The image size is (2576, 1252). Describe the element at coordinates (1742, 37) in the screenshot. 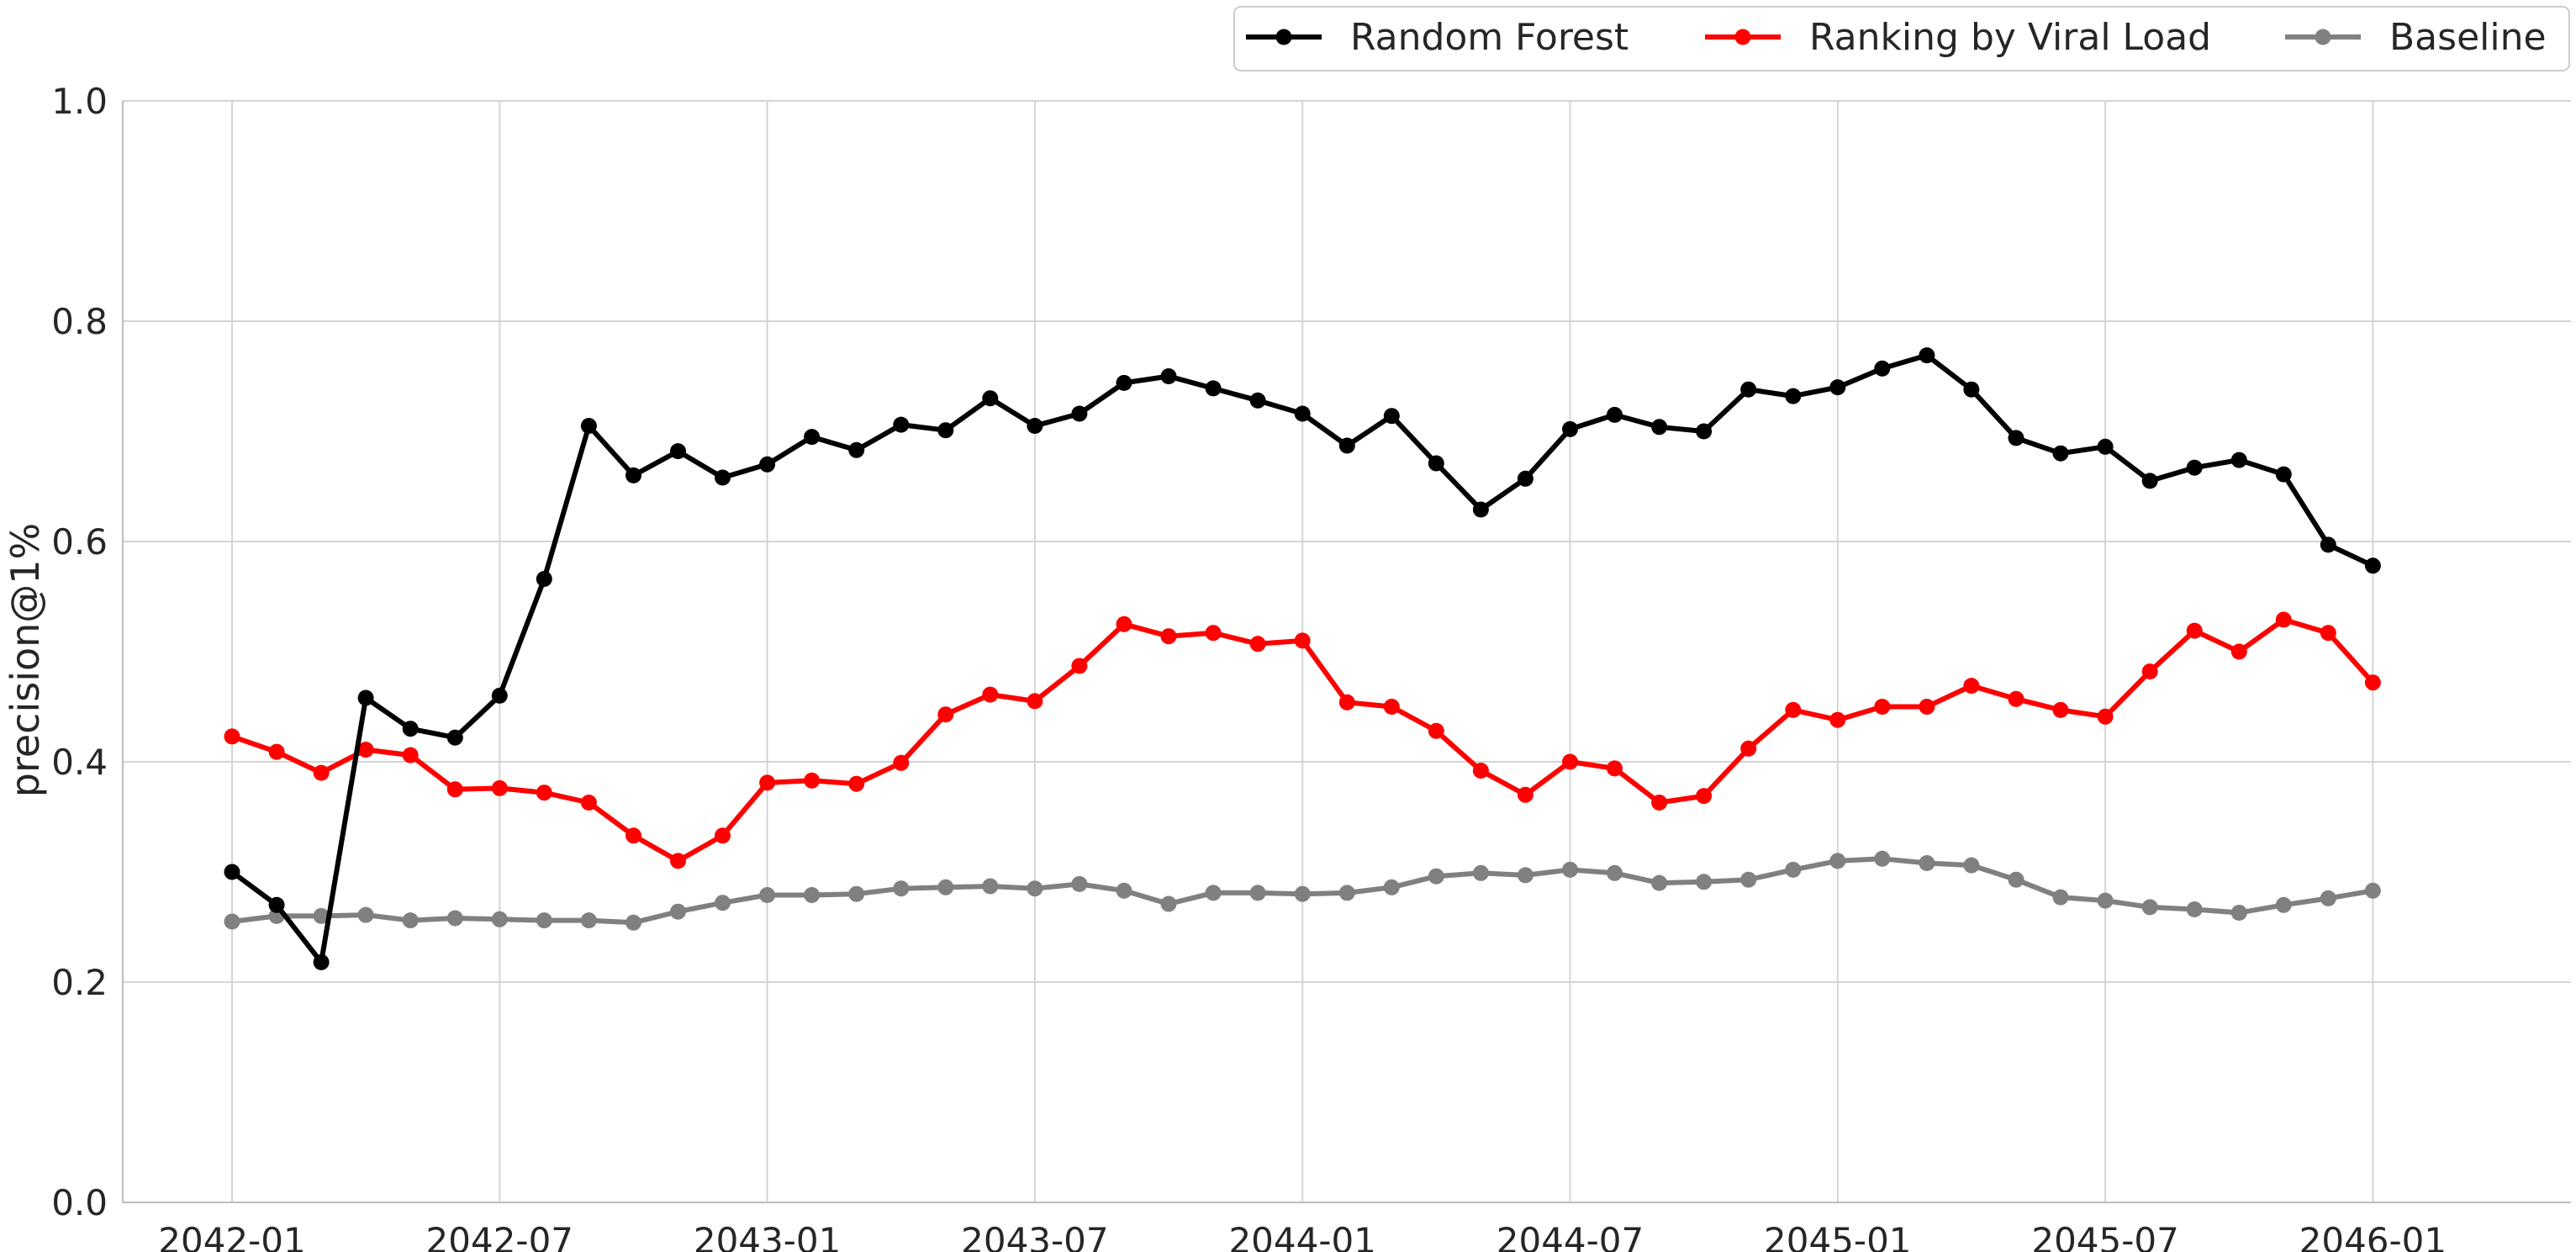

I see `legend-marker-ranking-by-viral-load` at that location.